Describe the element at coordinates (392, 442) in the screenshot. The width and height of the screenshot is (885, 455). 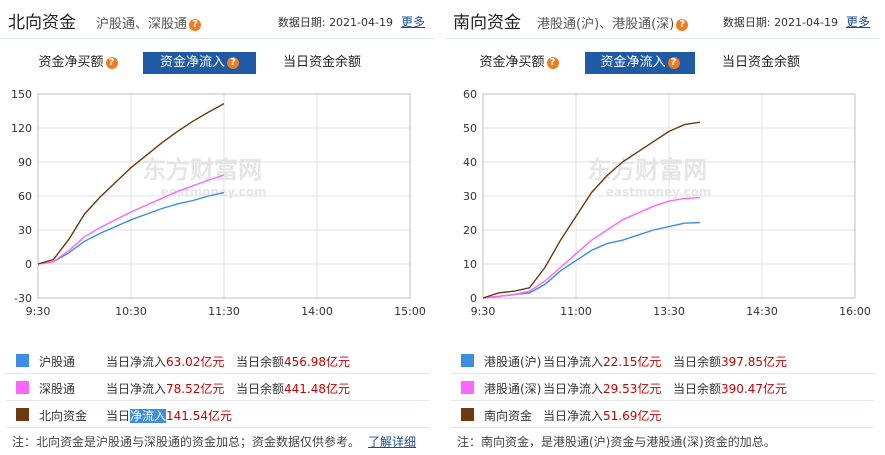
I see `learn-more-link: 了解详细` at that location.